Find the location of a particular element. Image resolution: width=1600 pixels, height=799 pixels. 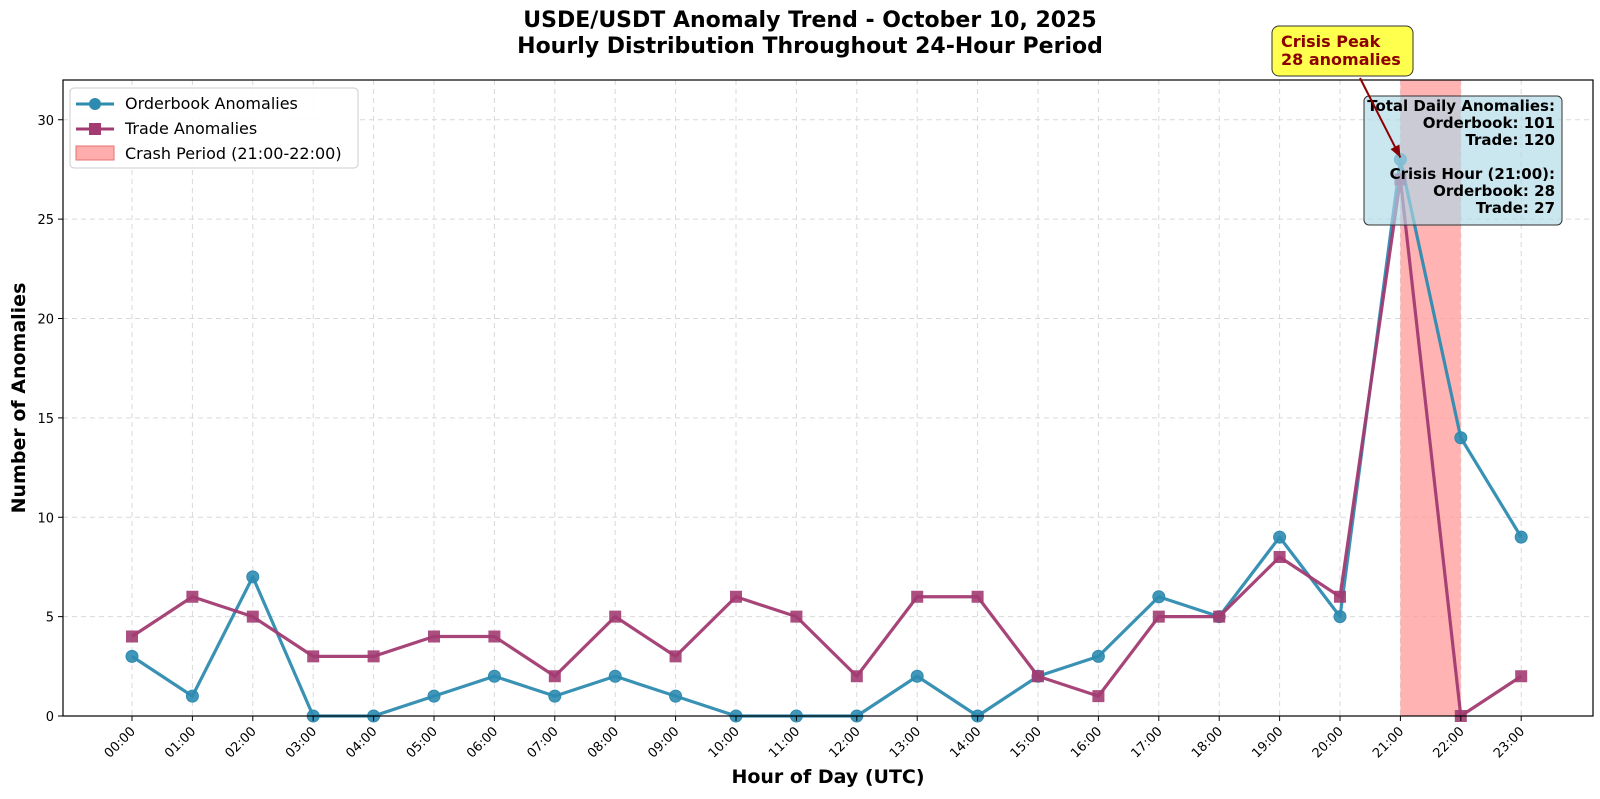

y-tick-label: 30 is located at coordinates (45, 121).